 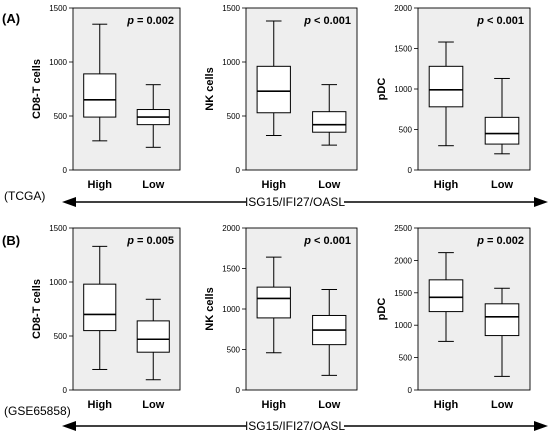 I want to click on chart-3-ytick-label-1: 500, so click(x=406, y=130).